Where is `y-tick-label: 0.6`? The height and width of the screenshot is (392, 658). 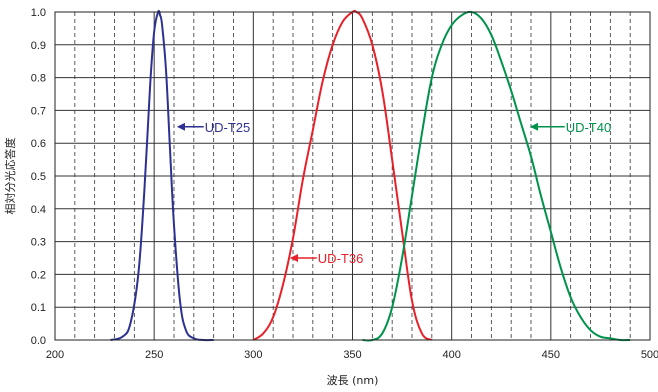 y-tick-label: 0.6 is located at coordinates (38, 144).